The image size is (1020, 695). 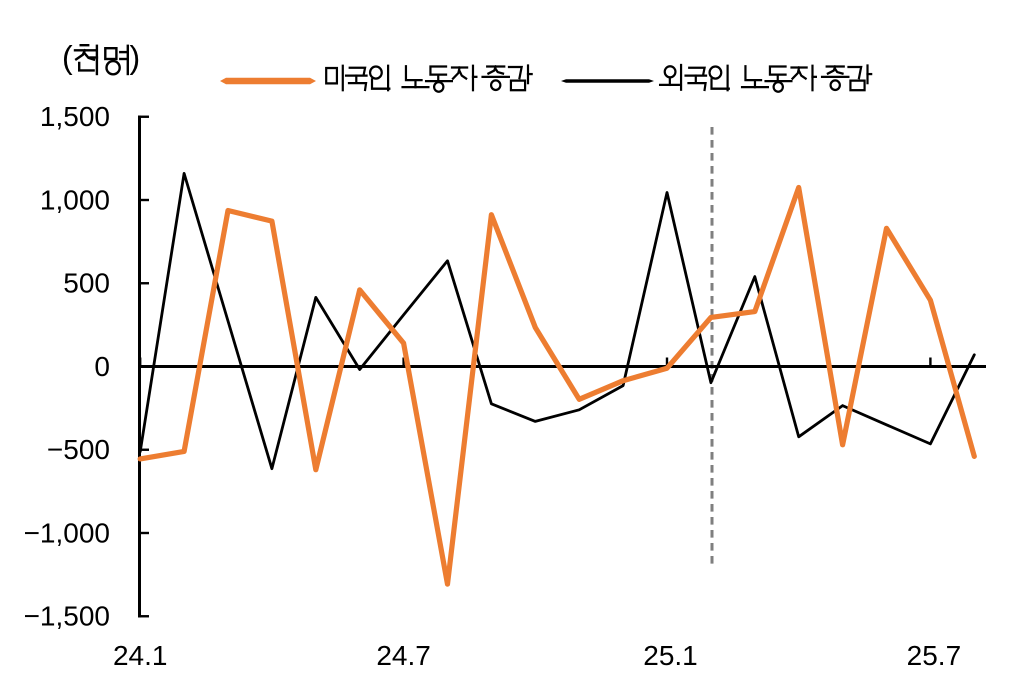 What do you see at coordinates (140, 655) in the screenshot?
I see `svg-text: 24.1` at bounding box center [140, 655].